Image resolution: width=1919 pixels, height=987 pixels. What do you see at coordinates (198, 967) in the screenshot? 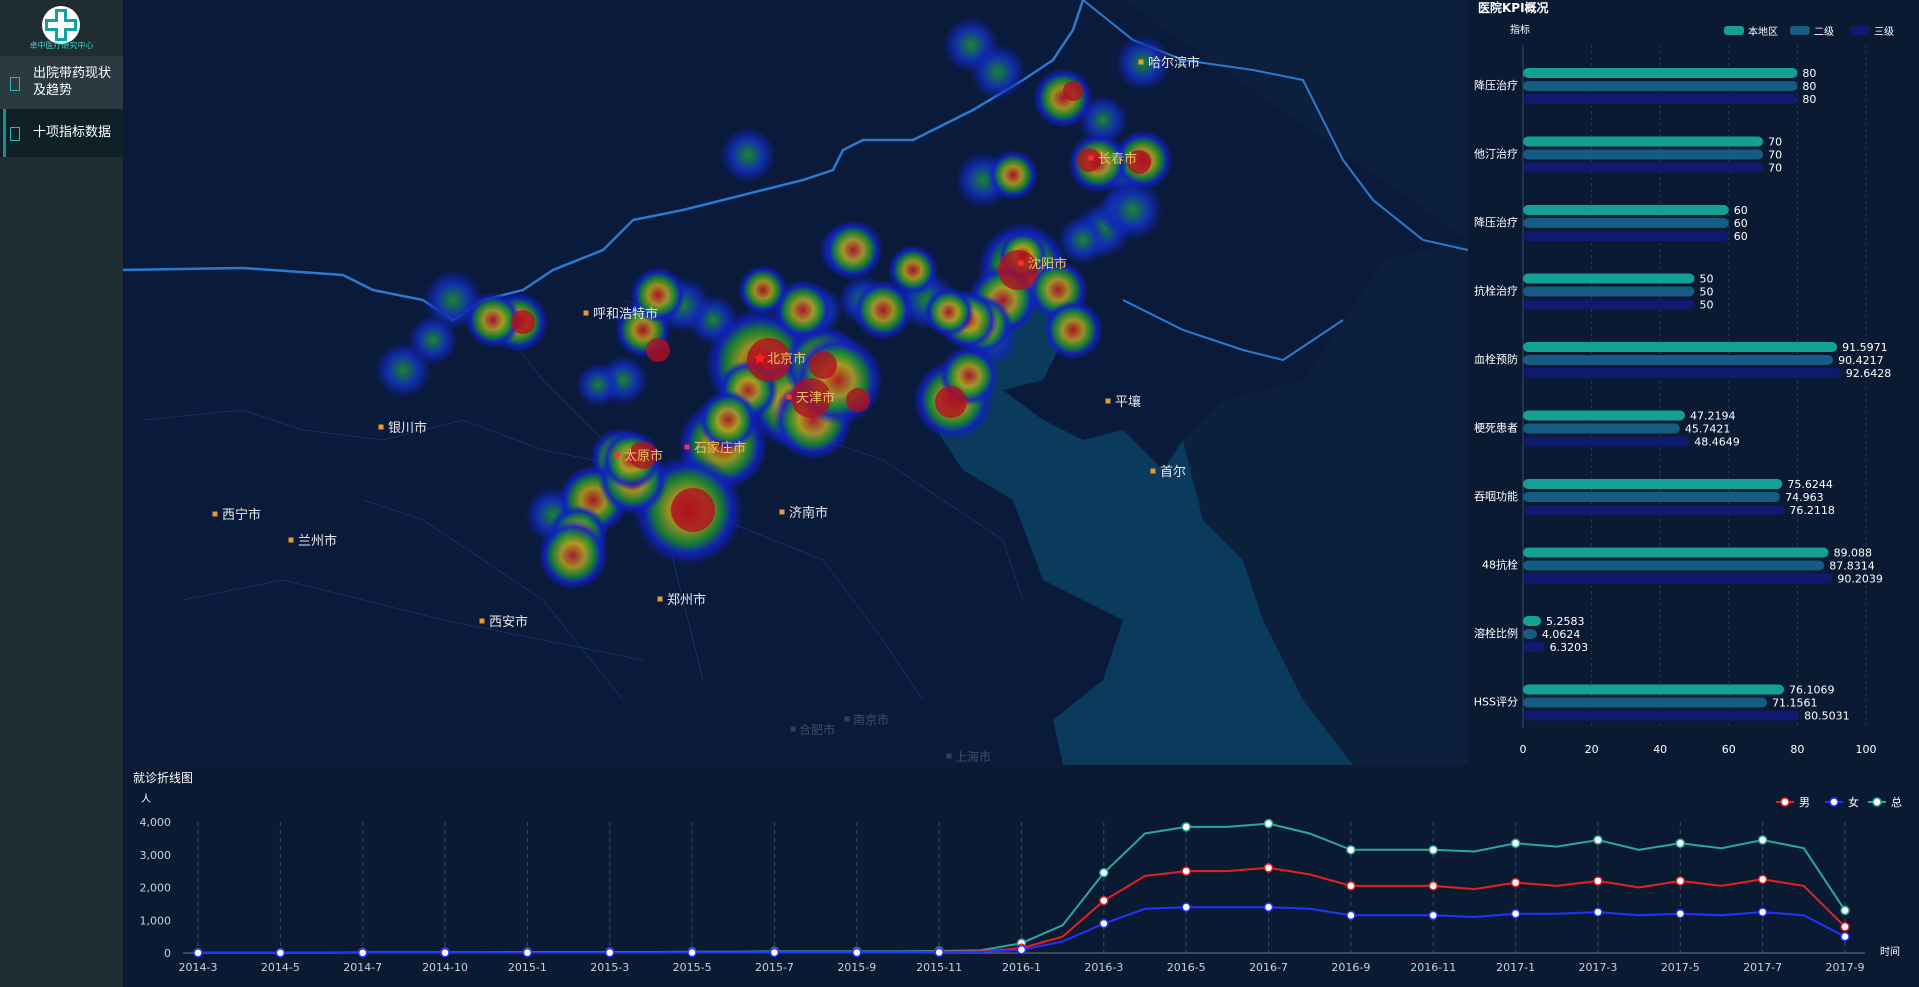
I see `x-tick-label: 2014-3` at bounding box center [198, 967].